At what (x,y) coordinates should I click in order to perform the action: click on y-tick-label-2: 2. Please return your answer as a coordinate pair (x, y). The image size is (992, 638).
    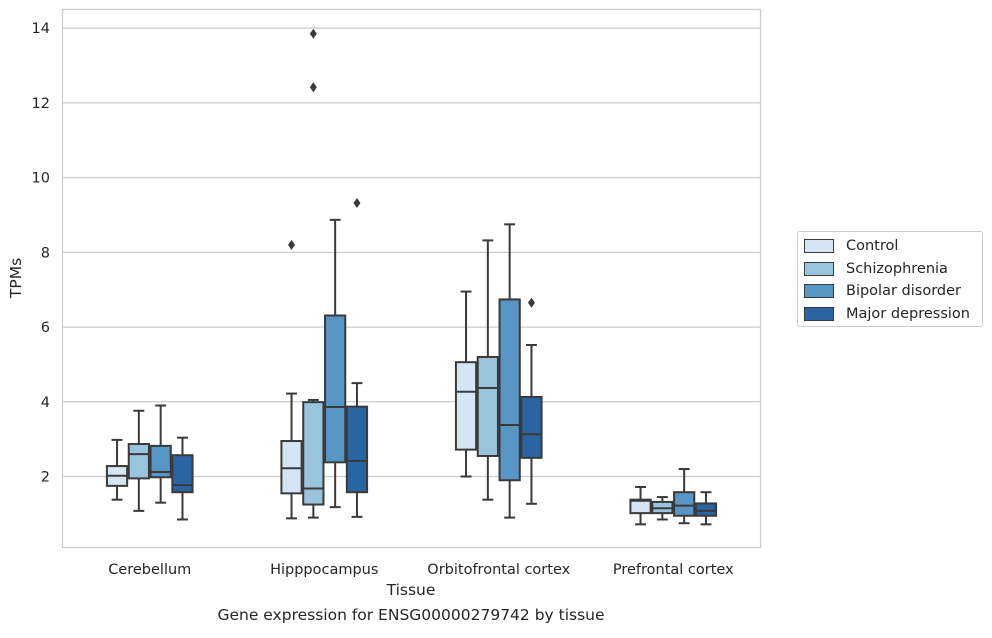
    Looking at the image, I should click on (45, 478).